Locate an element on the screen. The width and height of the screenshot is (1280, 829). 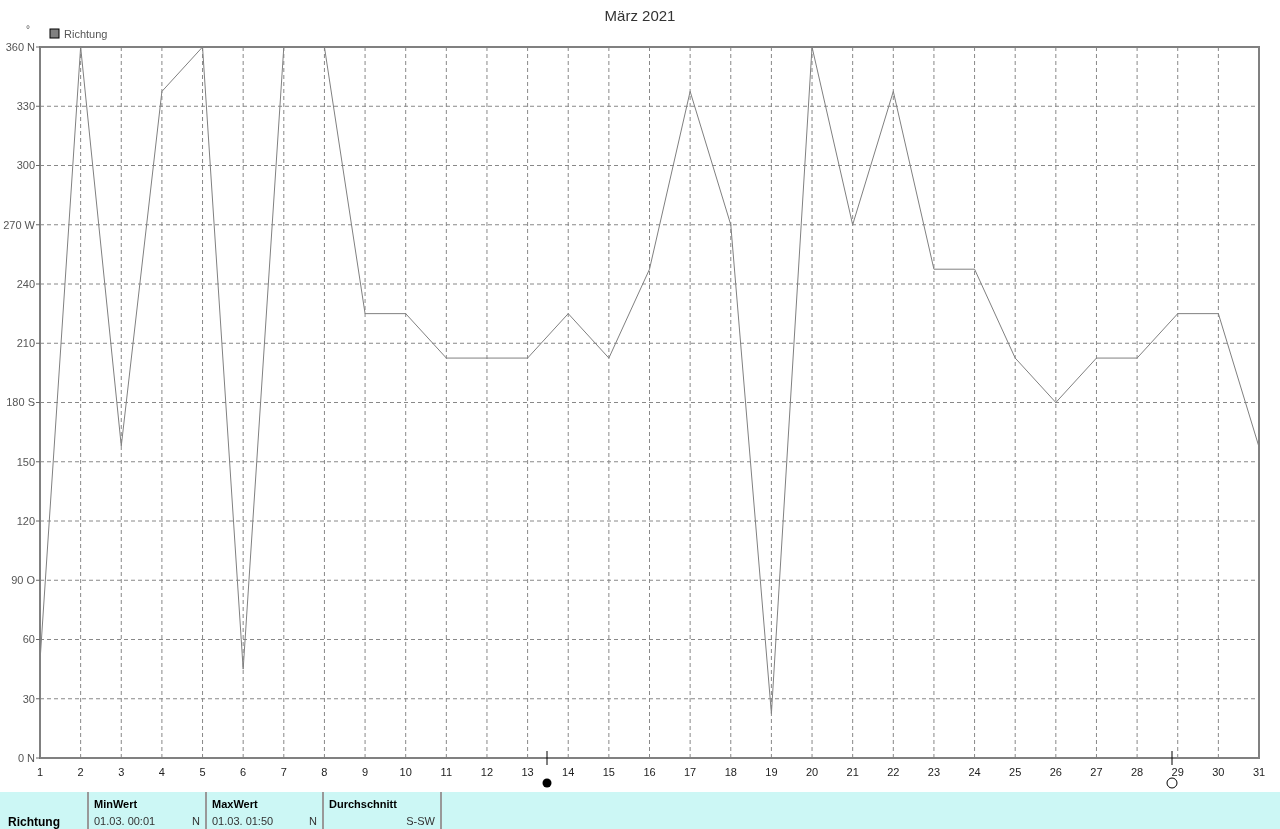
x-tick-label: 3 is located at coordinates (121, 772).